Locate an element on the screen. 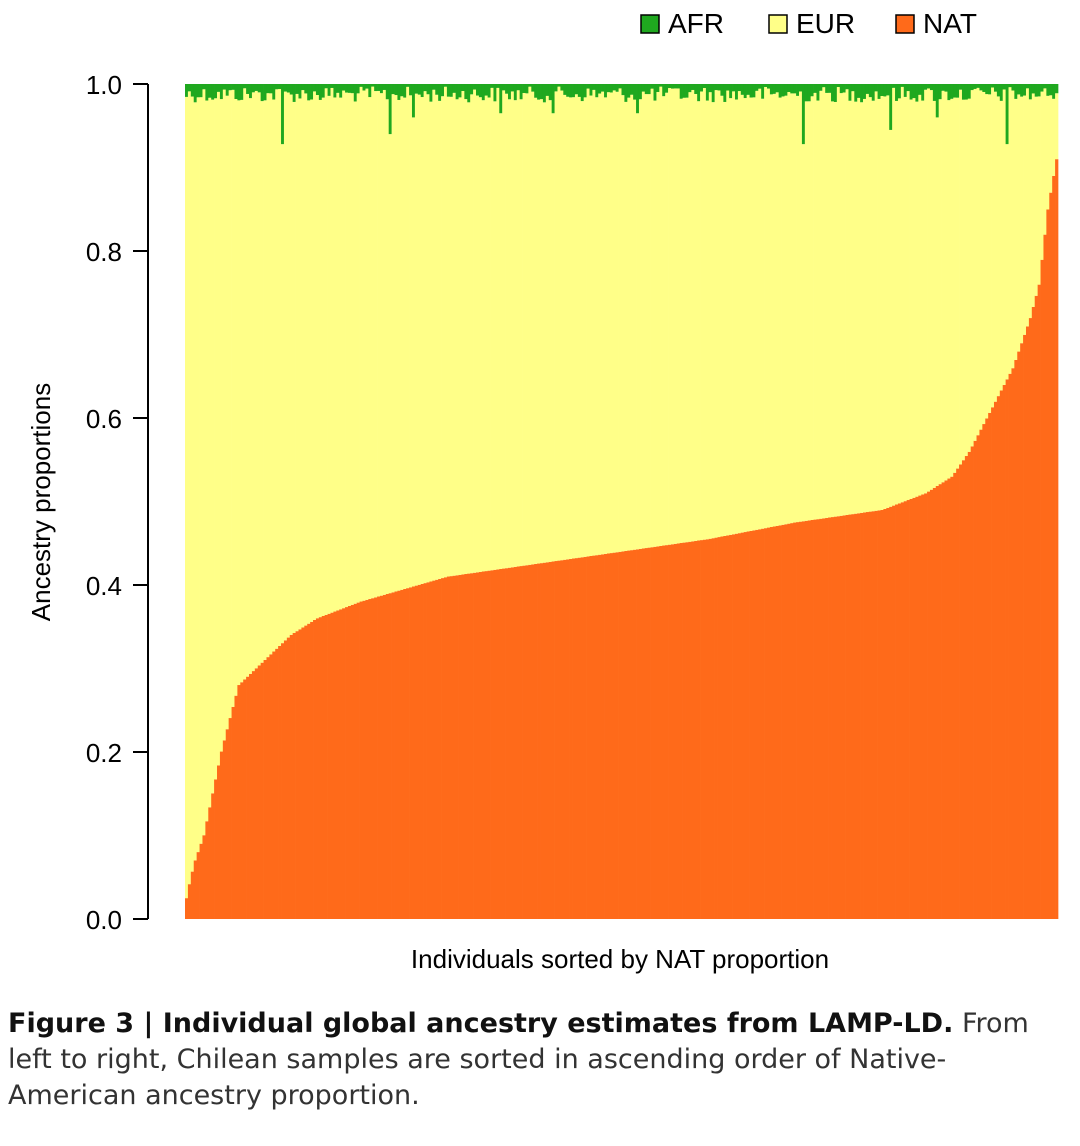 This screenshot has width=1080, height=1146. bar-150-afr is located at coordinates (623, 90).